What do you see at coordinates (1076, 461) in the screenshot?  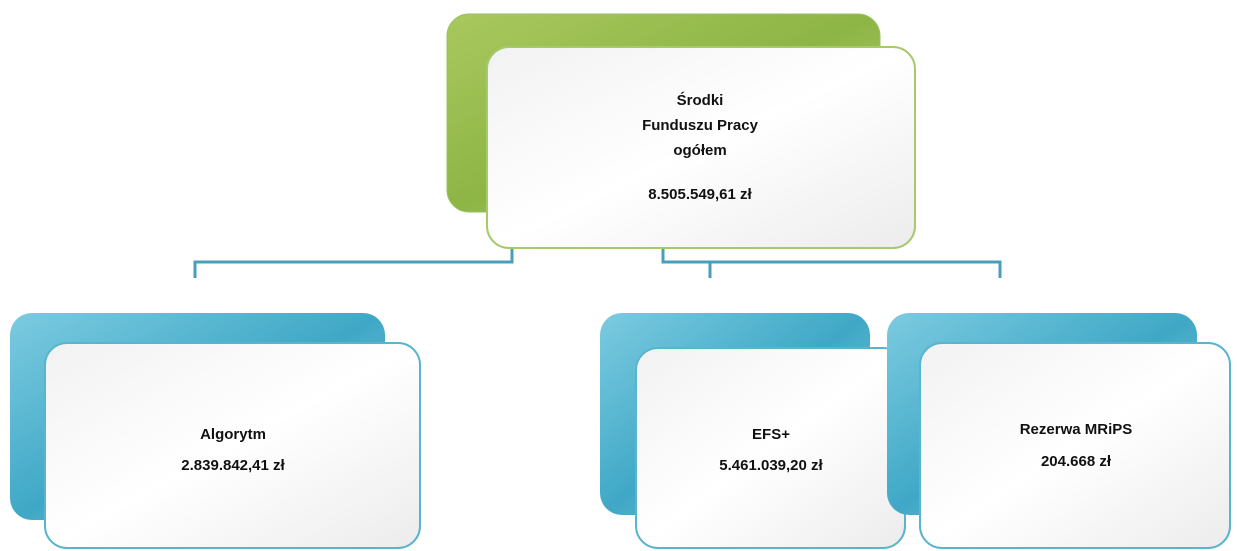 I see `child-amount: 204.668 zł` at bounding box center [1076, 461].